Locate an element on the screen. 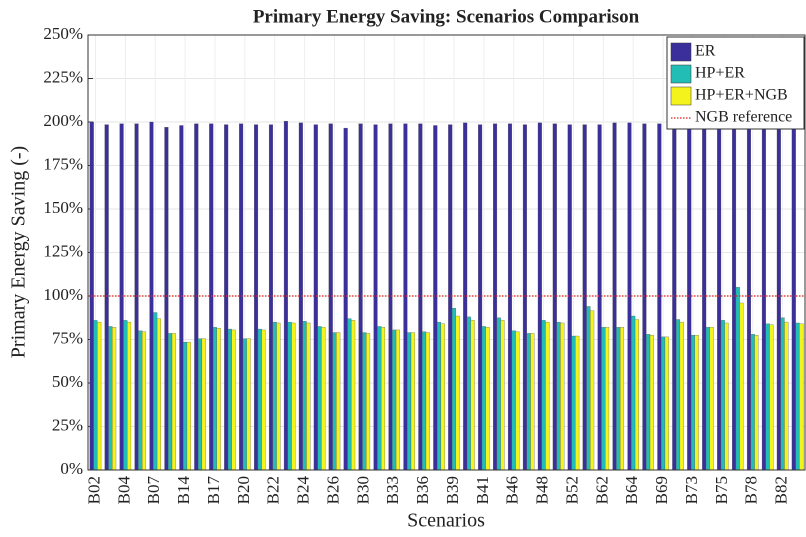 This screenshot has height=537, width=806. y-axis-label: Primary Energy Saving (-) is located at coordinates (19, 252).